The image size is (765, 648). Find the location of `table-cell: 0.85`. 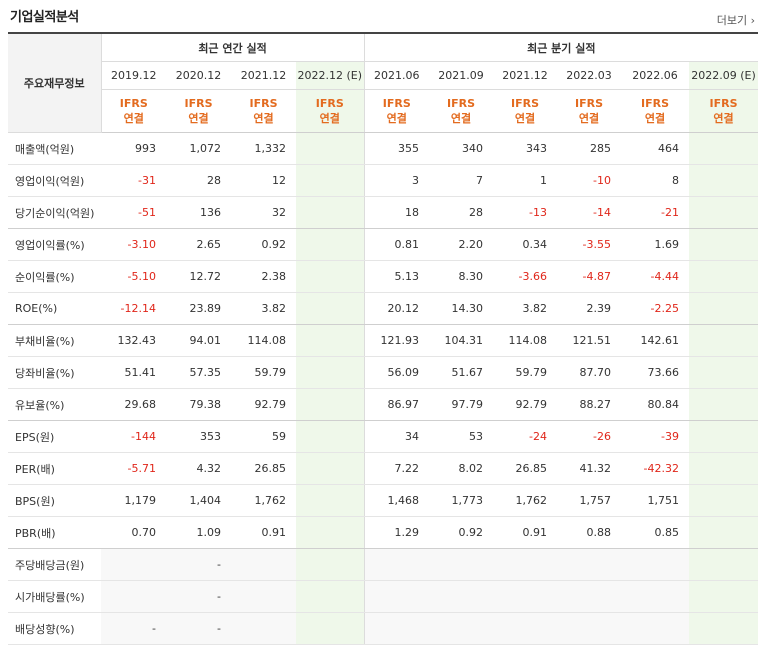

table-cell: 0.85 is located at coordinates (655, 532).